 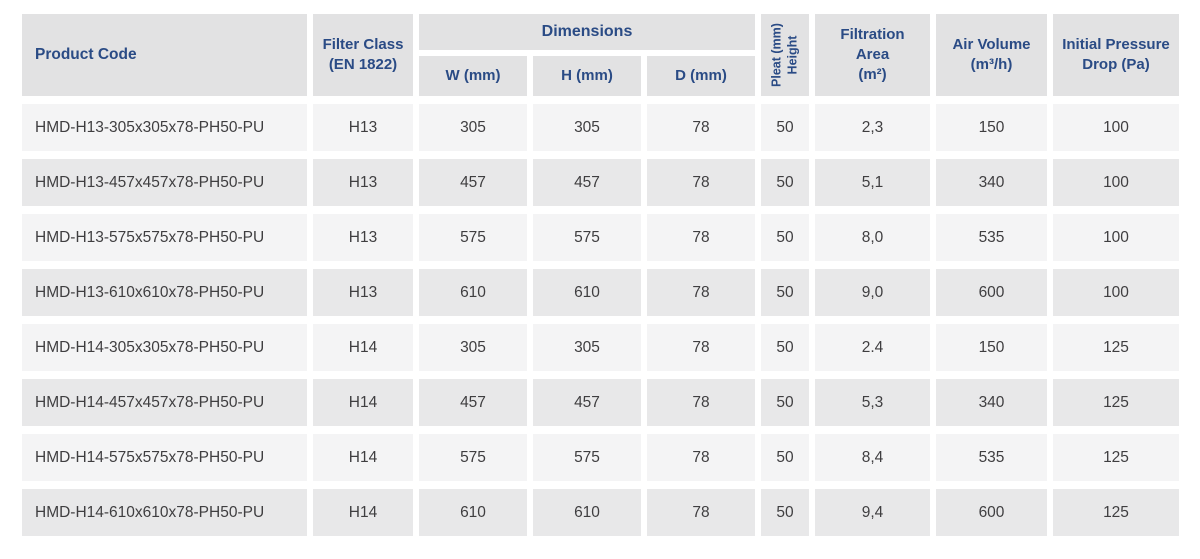 What do you see at coordinates (164, 237) in the screenshot?
I see `cell-product-code: HMD-H13-575x575x78-PH50-PU` at bounding box center [164, 237].